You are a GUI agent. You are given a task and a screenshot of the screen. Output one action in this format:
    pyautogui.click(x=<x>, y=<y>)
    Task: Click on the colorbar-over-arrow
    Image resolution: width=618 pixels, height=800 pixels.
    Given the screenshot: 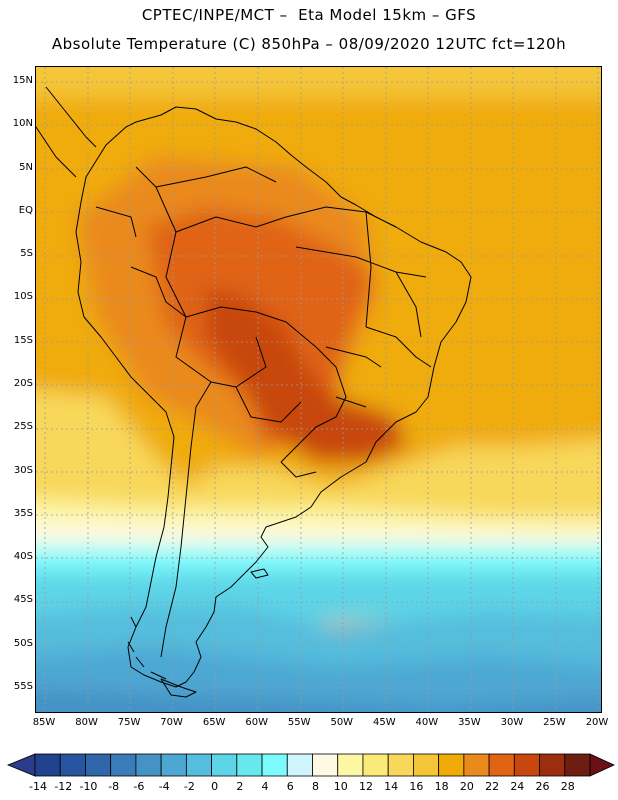 What is the action you would take?
    pyautogui.click(x=602, y=765)
    